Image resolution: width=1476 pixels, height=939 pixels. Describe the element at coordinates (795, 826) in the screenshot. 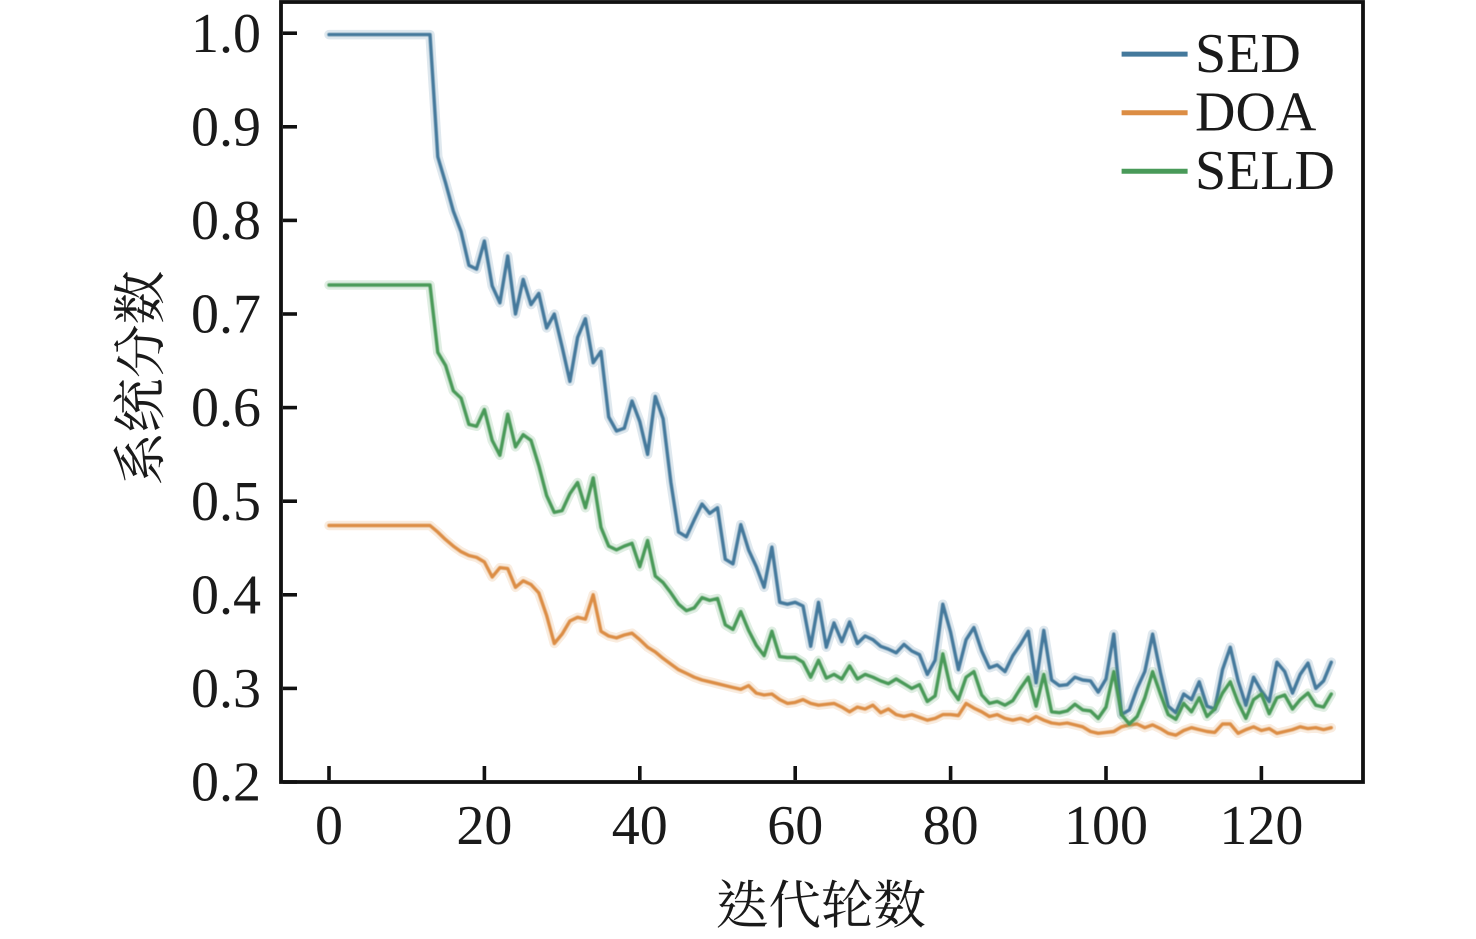

I see `svg-text: 60` at that location.